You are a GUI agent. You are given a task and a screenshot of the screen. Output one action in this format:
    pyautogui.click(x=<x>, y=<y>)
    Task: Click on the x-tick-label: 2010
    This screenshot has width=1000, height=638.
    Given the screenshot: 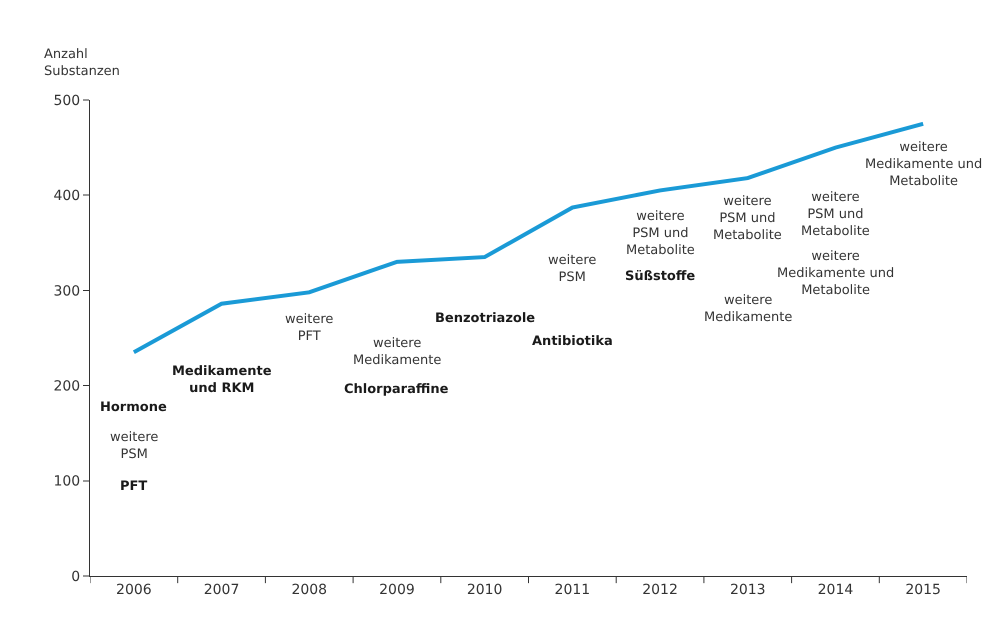 What is the action you would take?
    pyautogui.click(x=484, y=590)
    